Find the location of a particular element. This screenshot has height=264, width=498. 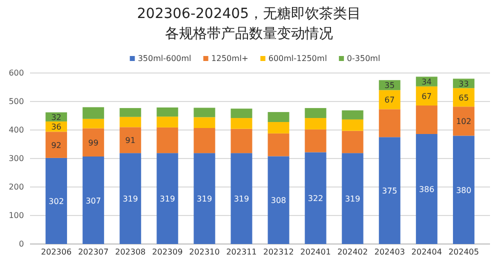

y-tick-label: 500 is located at coordinates (16, 101).